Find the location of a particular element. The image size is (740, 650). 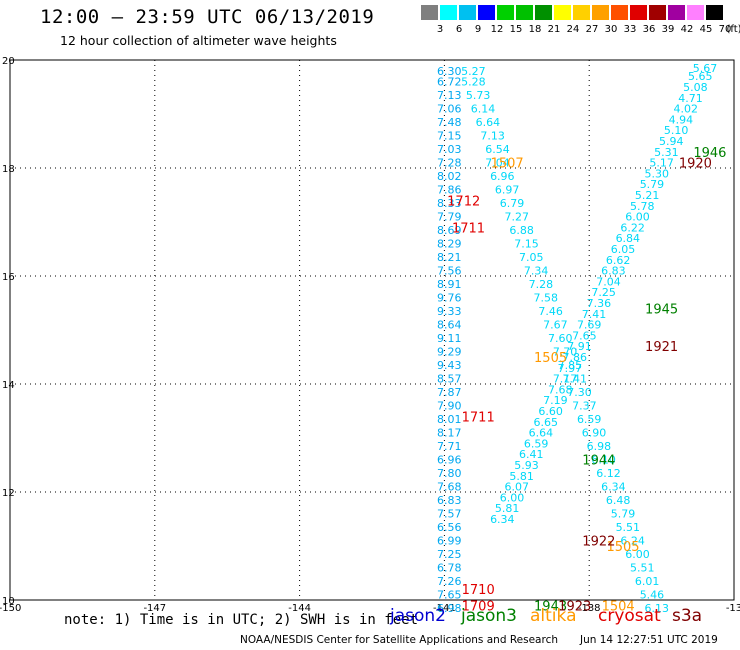

data-point-label: 7.34 is located at coordinates (536, 271).